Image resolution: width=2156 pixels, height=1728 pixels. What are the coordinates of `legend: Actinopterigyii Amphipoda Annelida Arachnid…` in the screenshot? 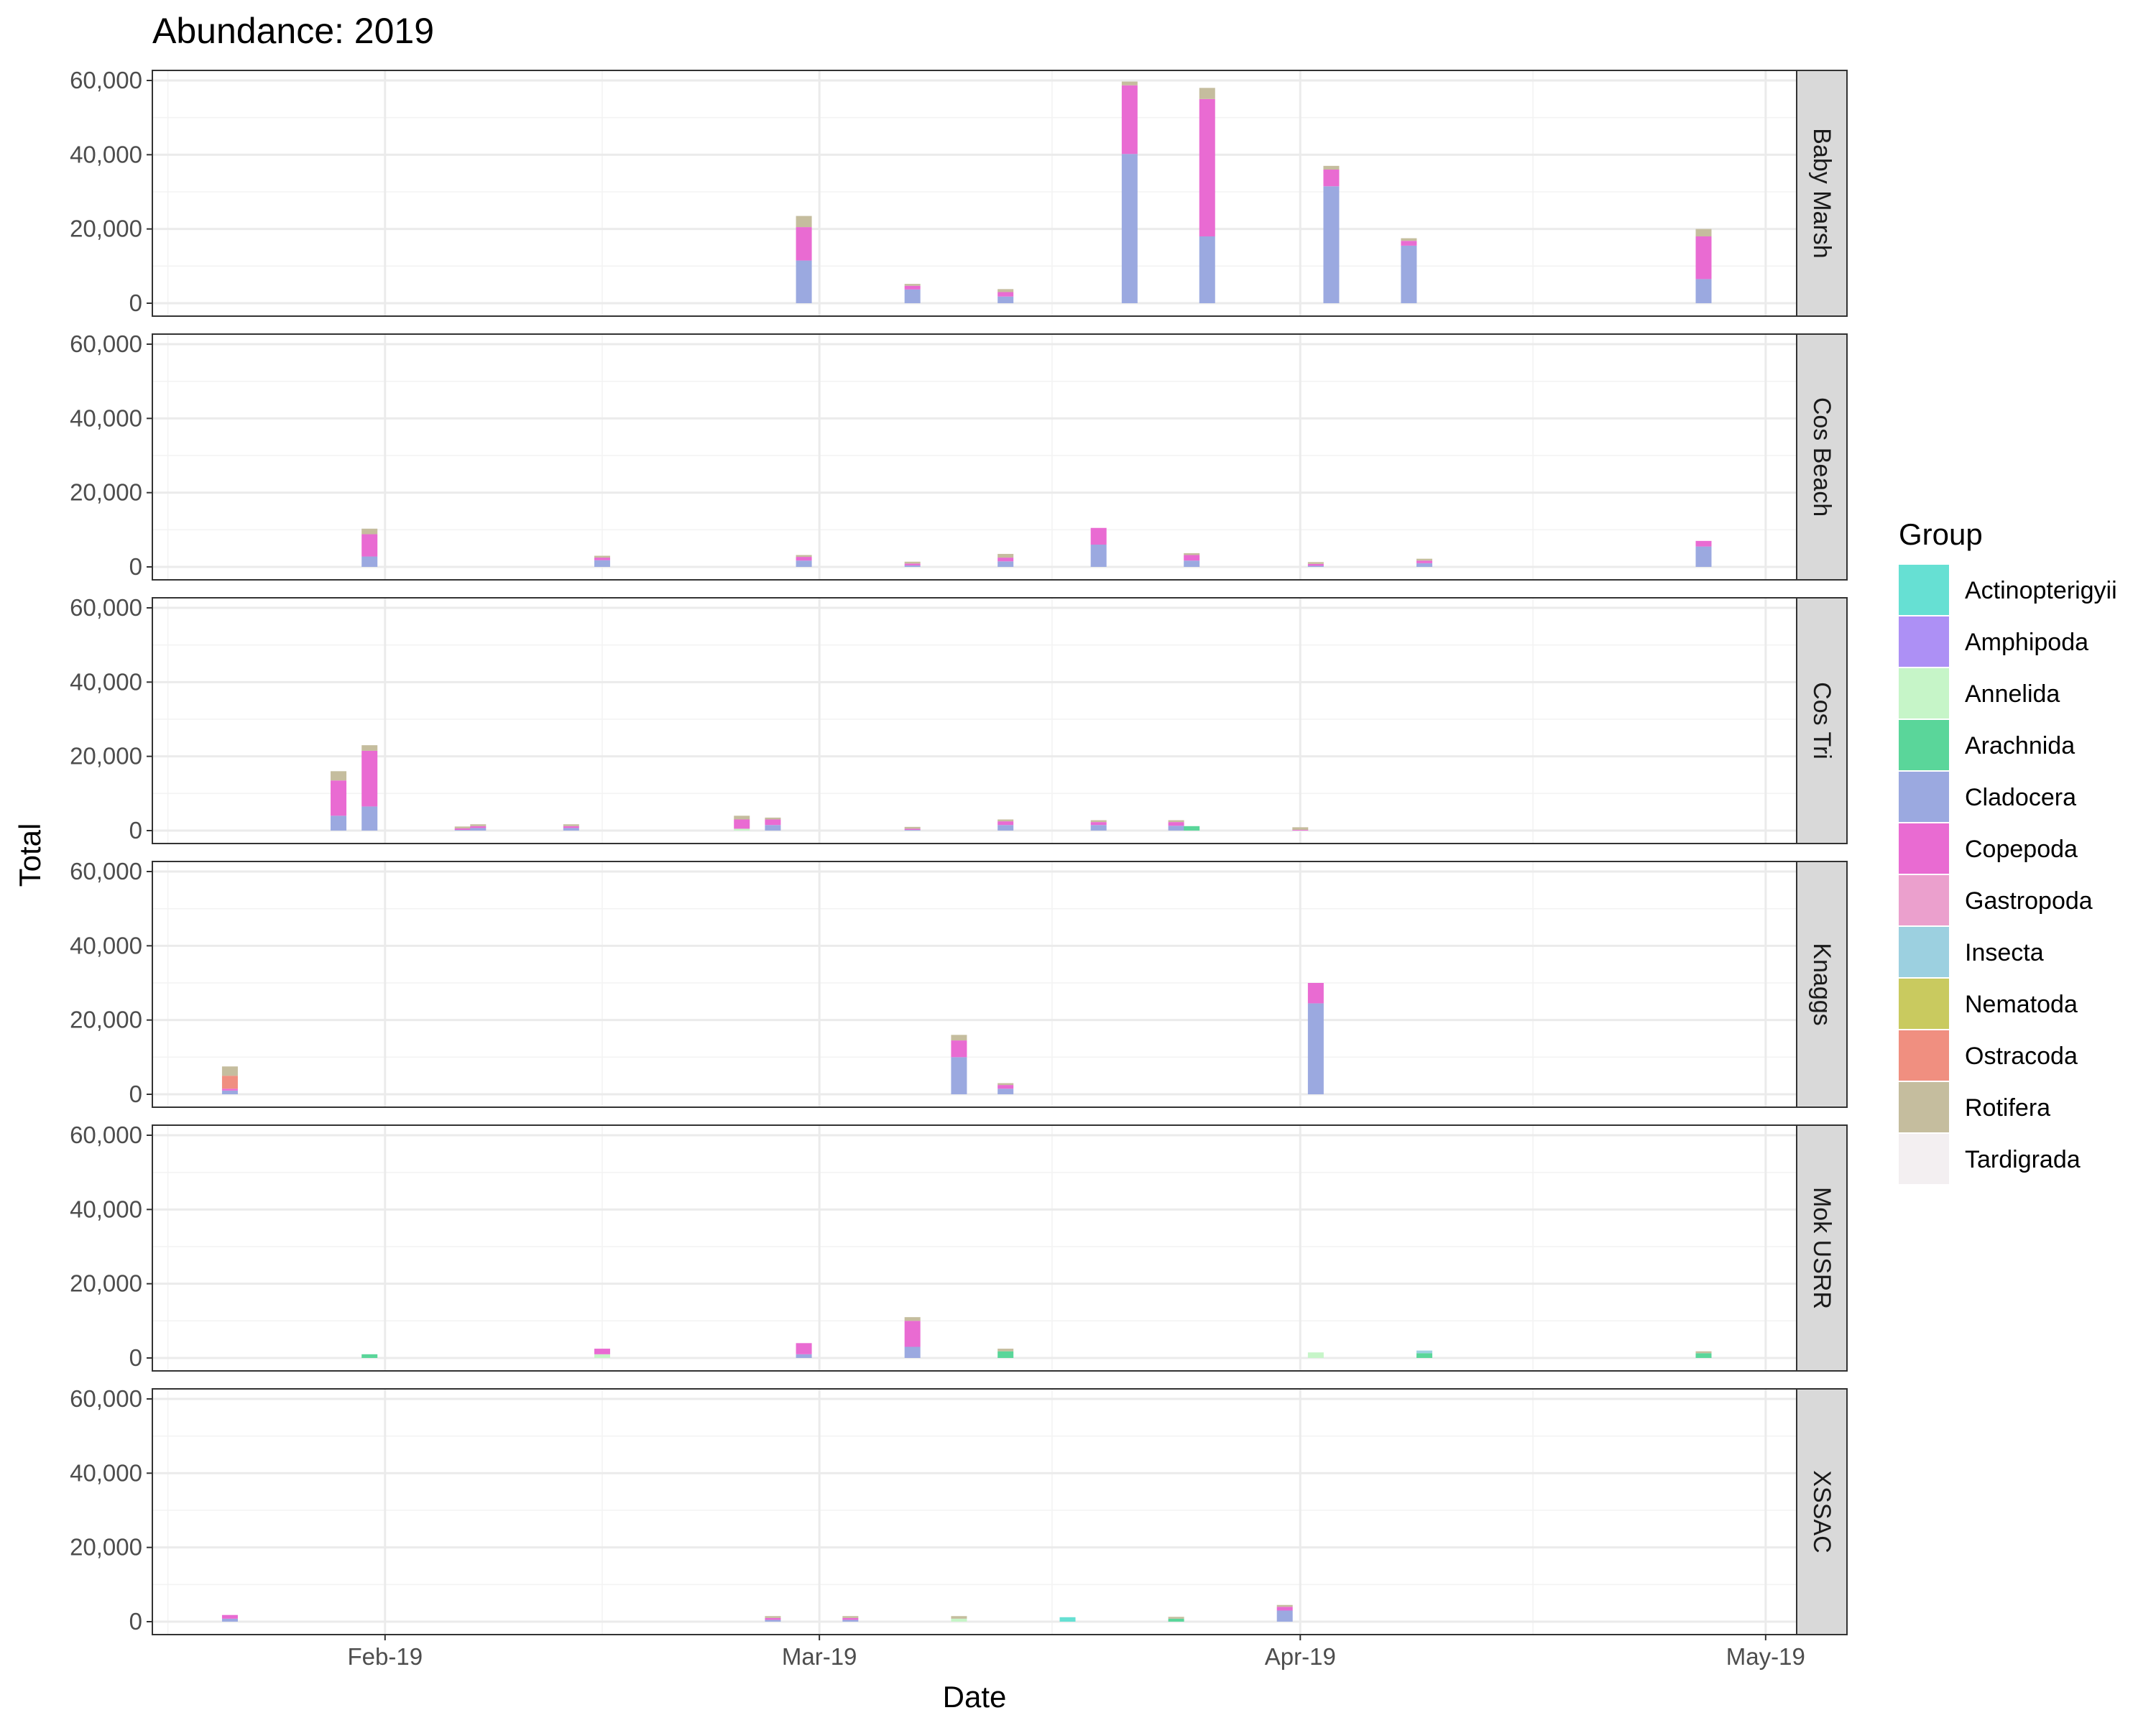 It's located at (2008, 875).